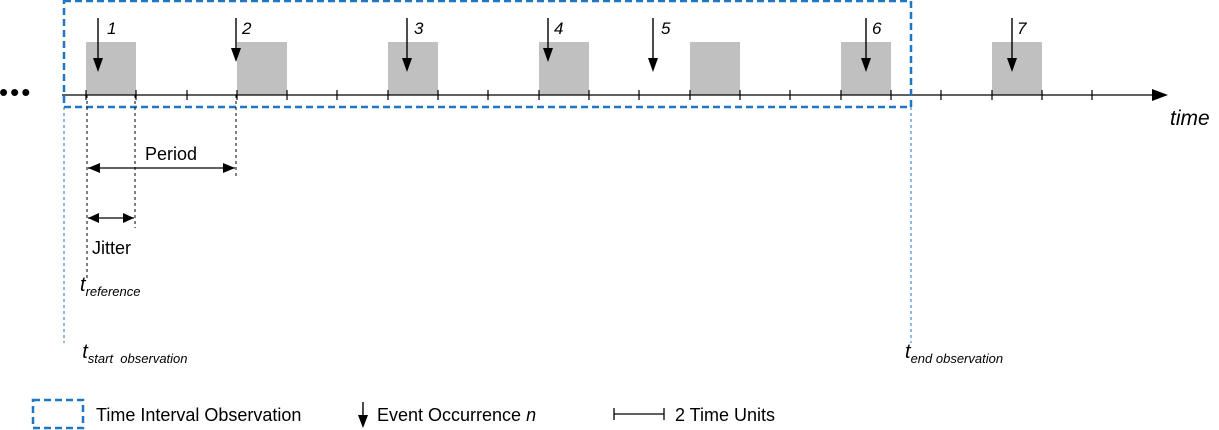 The image size is (1219, 430). I want to click on event-label-6: 6, so click(877, 28).